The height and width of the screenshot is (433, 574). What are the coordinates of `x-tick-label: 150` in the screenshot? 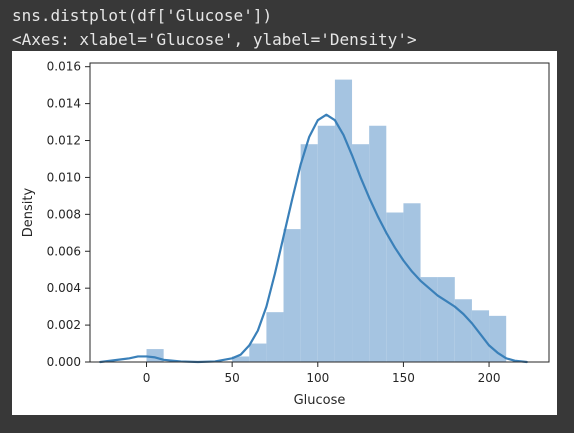 It's located at (403, 378).